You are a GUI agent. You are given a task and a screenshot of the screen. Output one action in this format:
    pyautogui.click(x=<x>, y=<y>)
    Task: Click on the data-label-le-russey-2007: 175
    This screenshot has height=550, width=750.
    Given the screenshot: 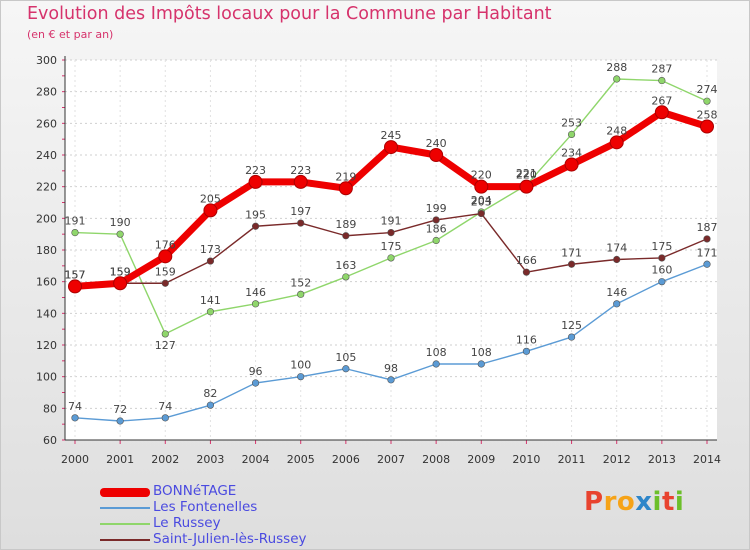 What is the action you would take?
    pyautogui.click(x=391, y=246)
    